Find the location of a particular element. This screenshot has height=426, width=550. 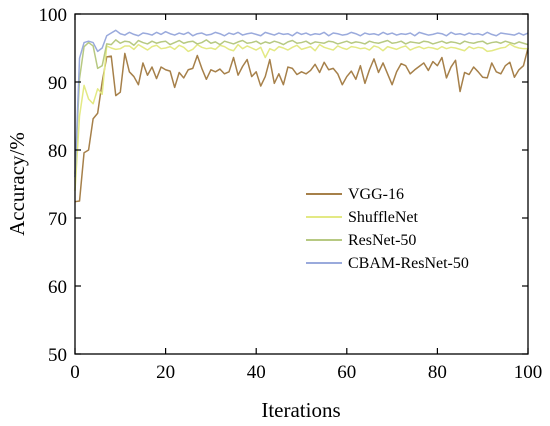

legend-label-3: CBAM-ResNet-50 is located at coordinates (408, 263).